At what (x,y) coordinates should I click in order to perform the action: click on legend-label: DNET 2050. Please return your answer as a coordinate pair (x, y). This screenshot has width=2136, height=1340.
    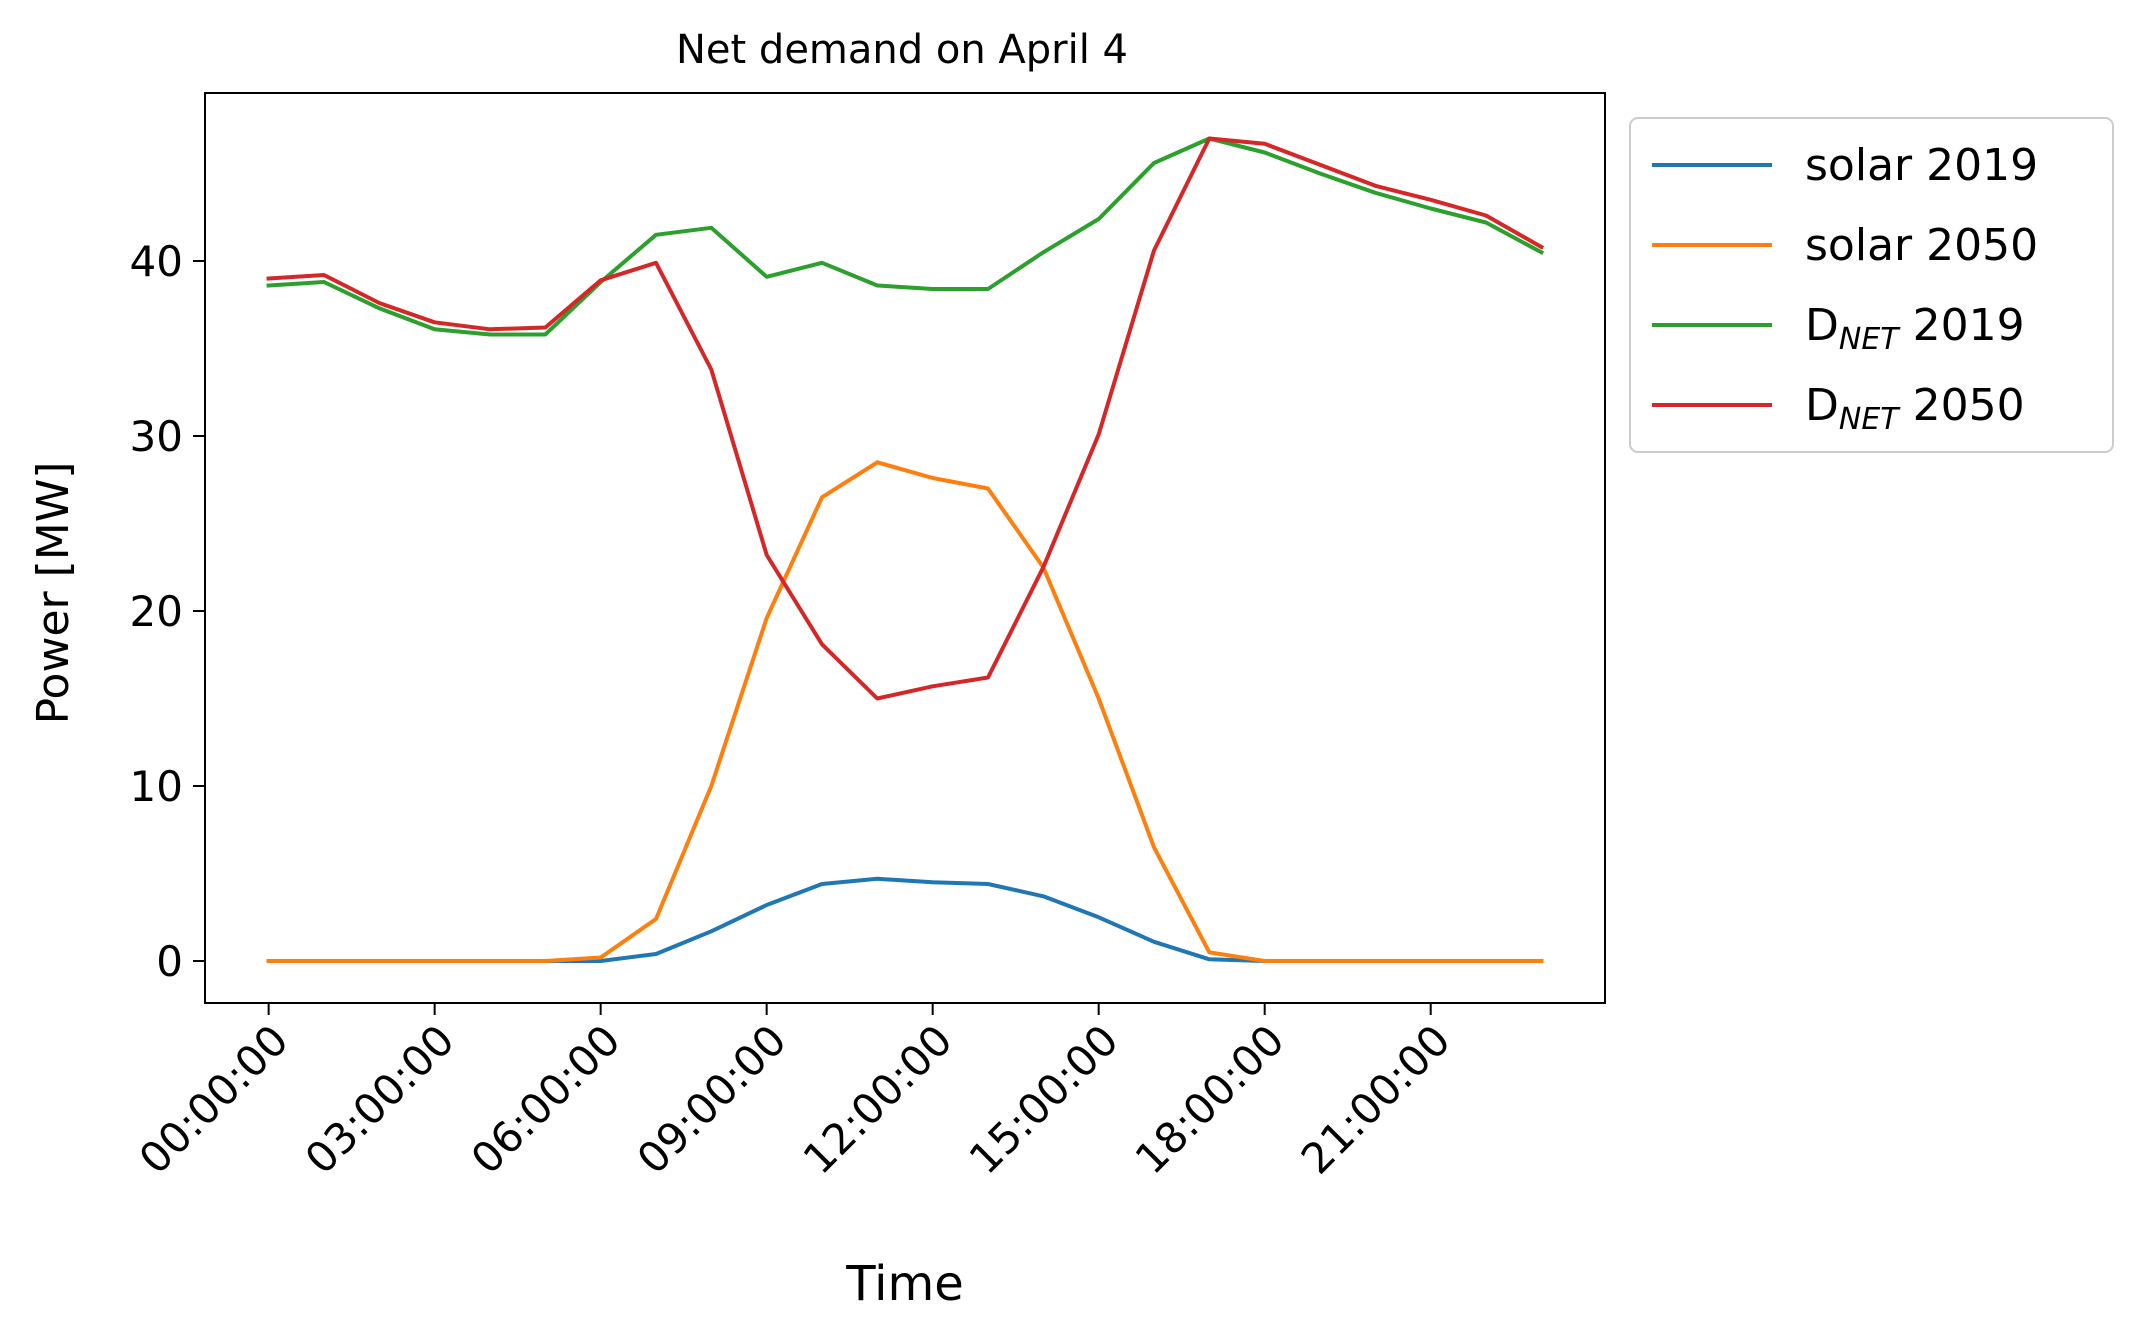
    Looking at the image, I should click on (1915, 408).